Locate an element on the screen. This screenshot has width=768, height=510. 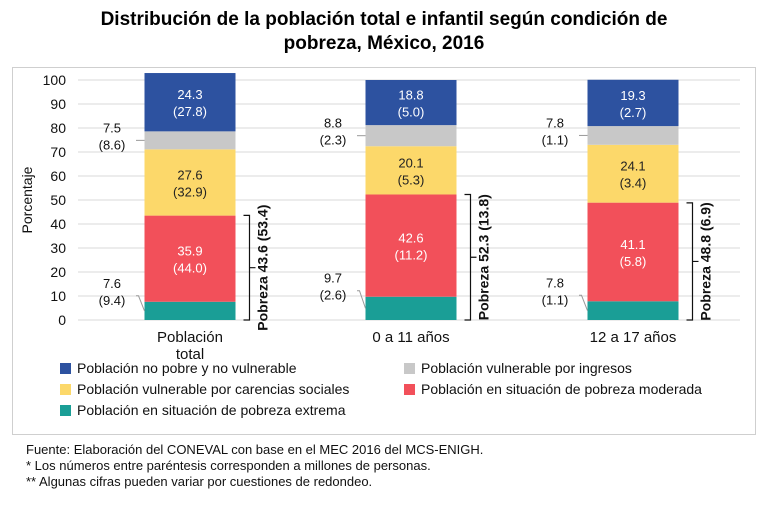
data-label: 7.5 is located at coordinates (112, 127).